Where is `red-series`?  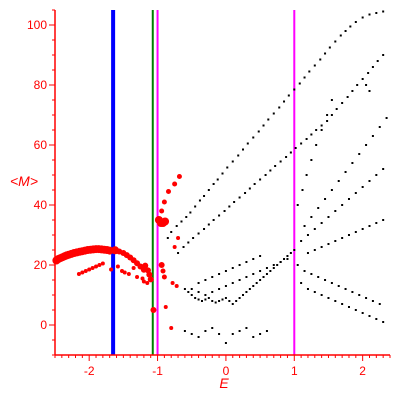 red-series is located at coordinates (117, 252).